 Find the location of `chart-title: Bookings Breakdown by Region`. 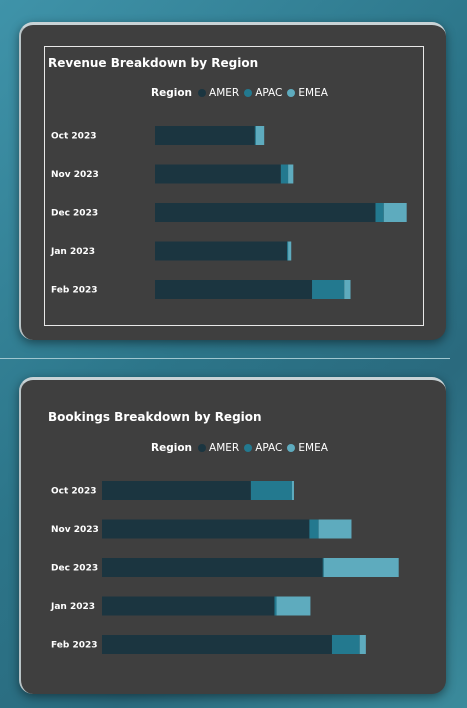

chart-title: Bookings Breakdown by Region is located at coordinates (155, 417).